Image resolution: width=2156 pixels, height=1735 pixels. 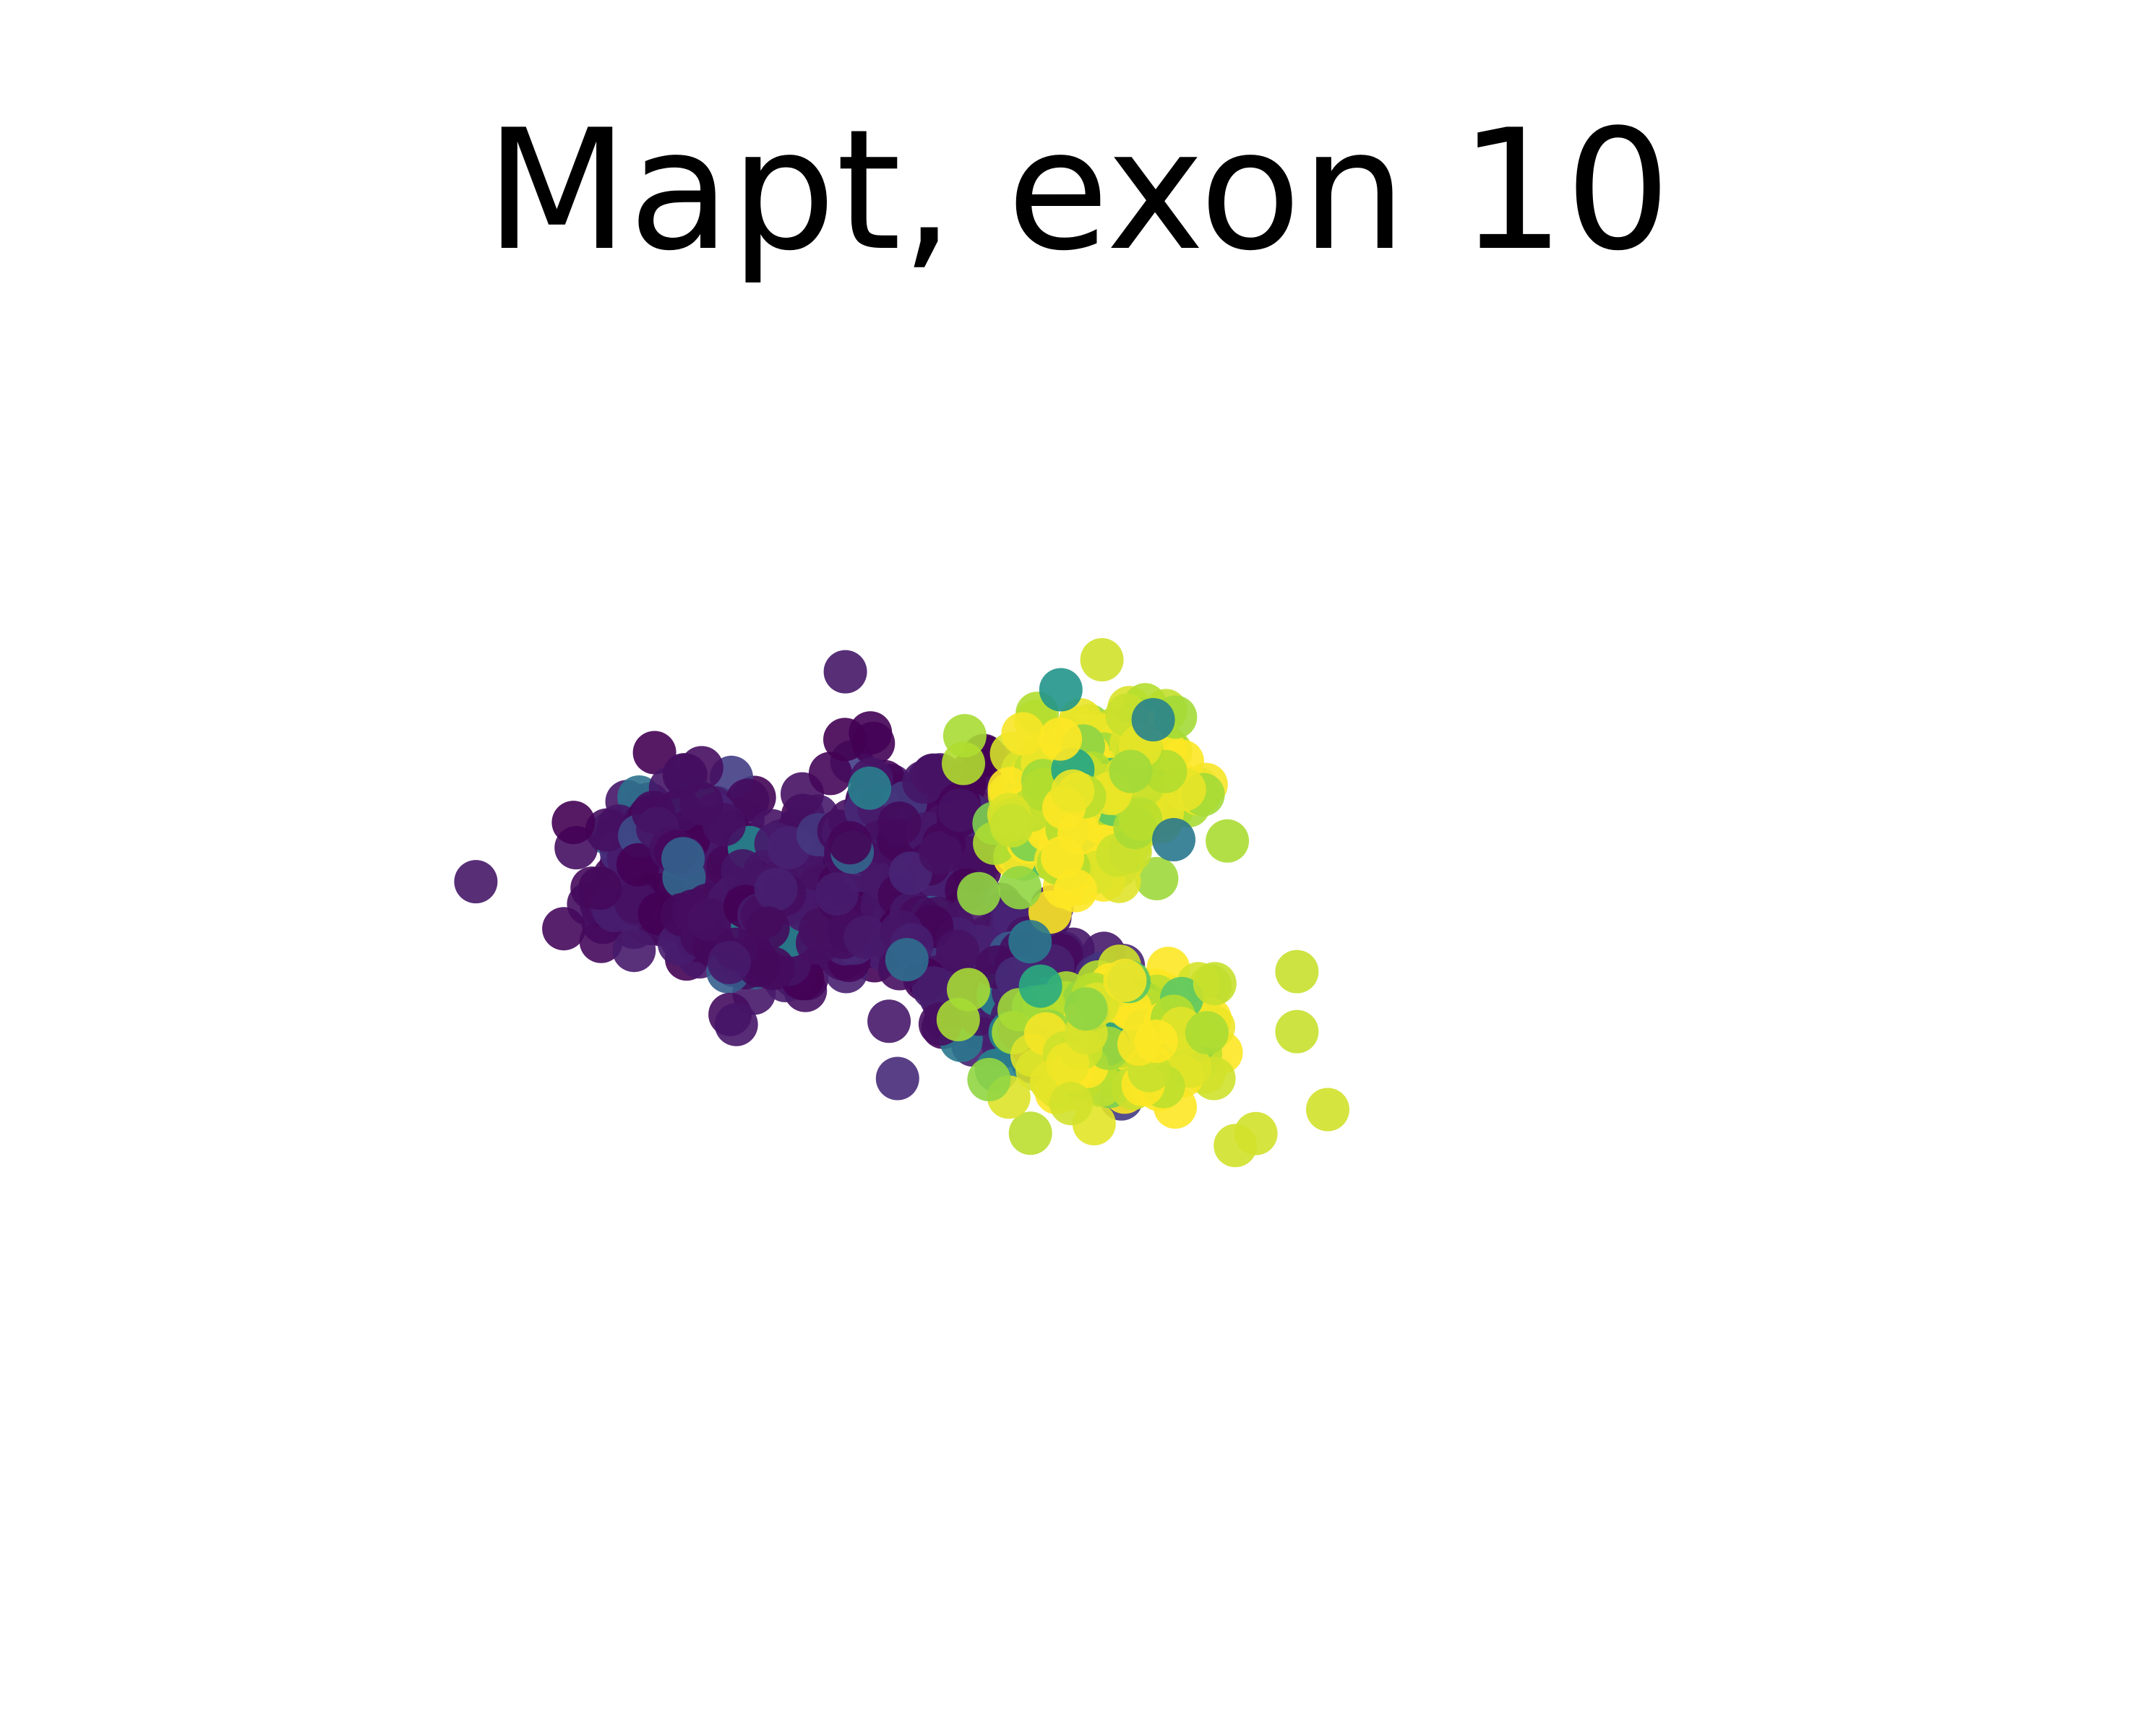 I want to click on scatter-points, so click(x=901, y=903).